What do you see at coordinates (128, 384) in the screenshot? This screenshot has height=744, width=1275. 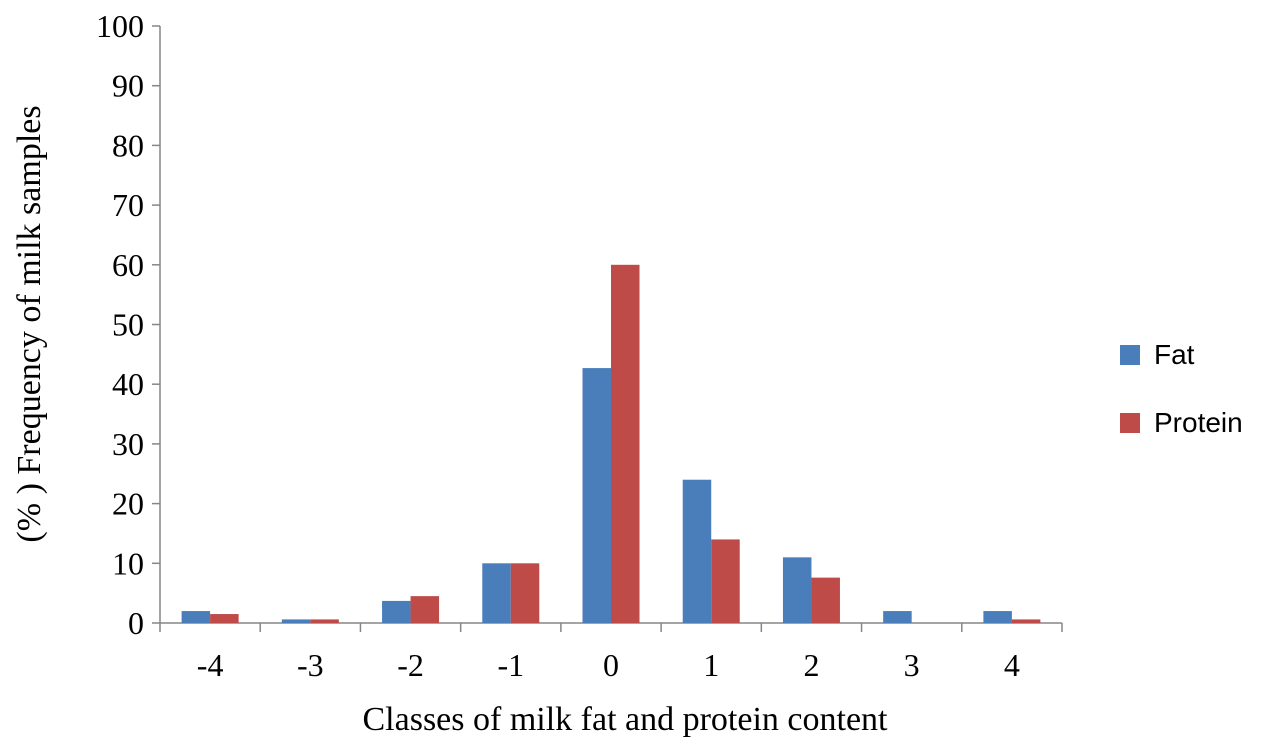 I see `y-tick-label: 40` at bounding box center [128, 384].